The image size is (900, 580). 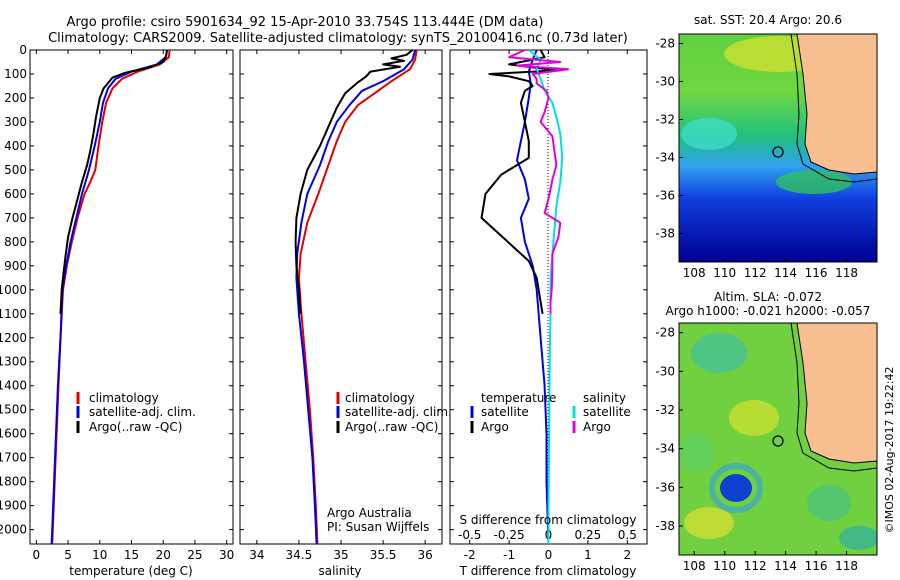 I want to click on sla-low-eddy, so click(x=736, y=488).